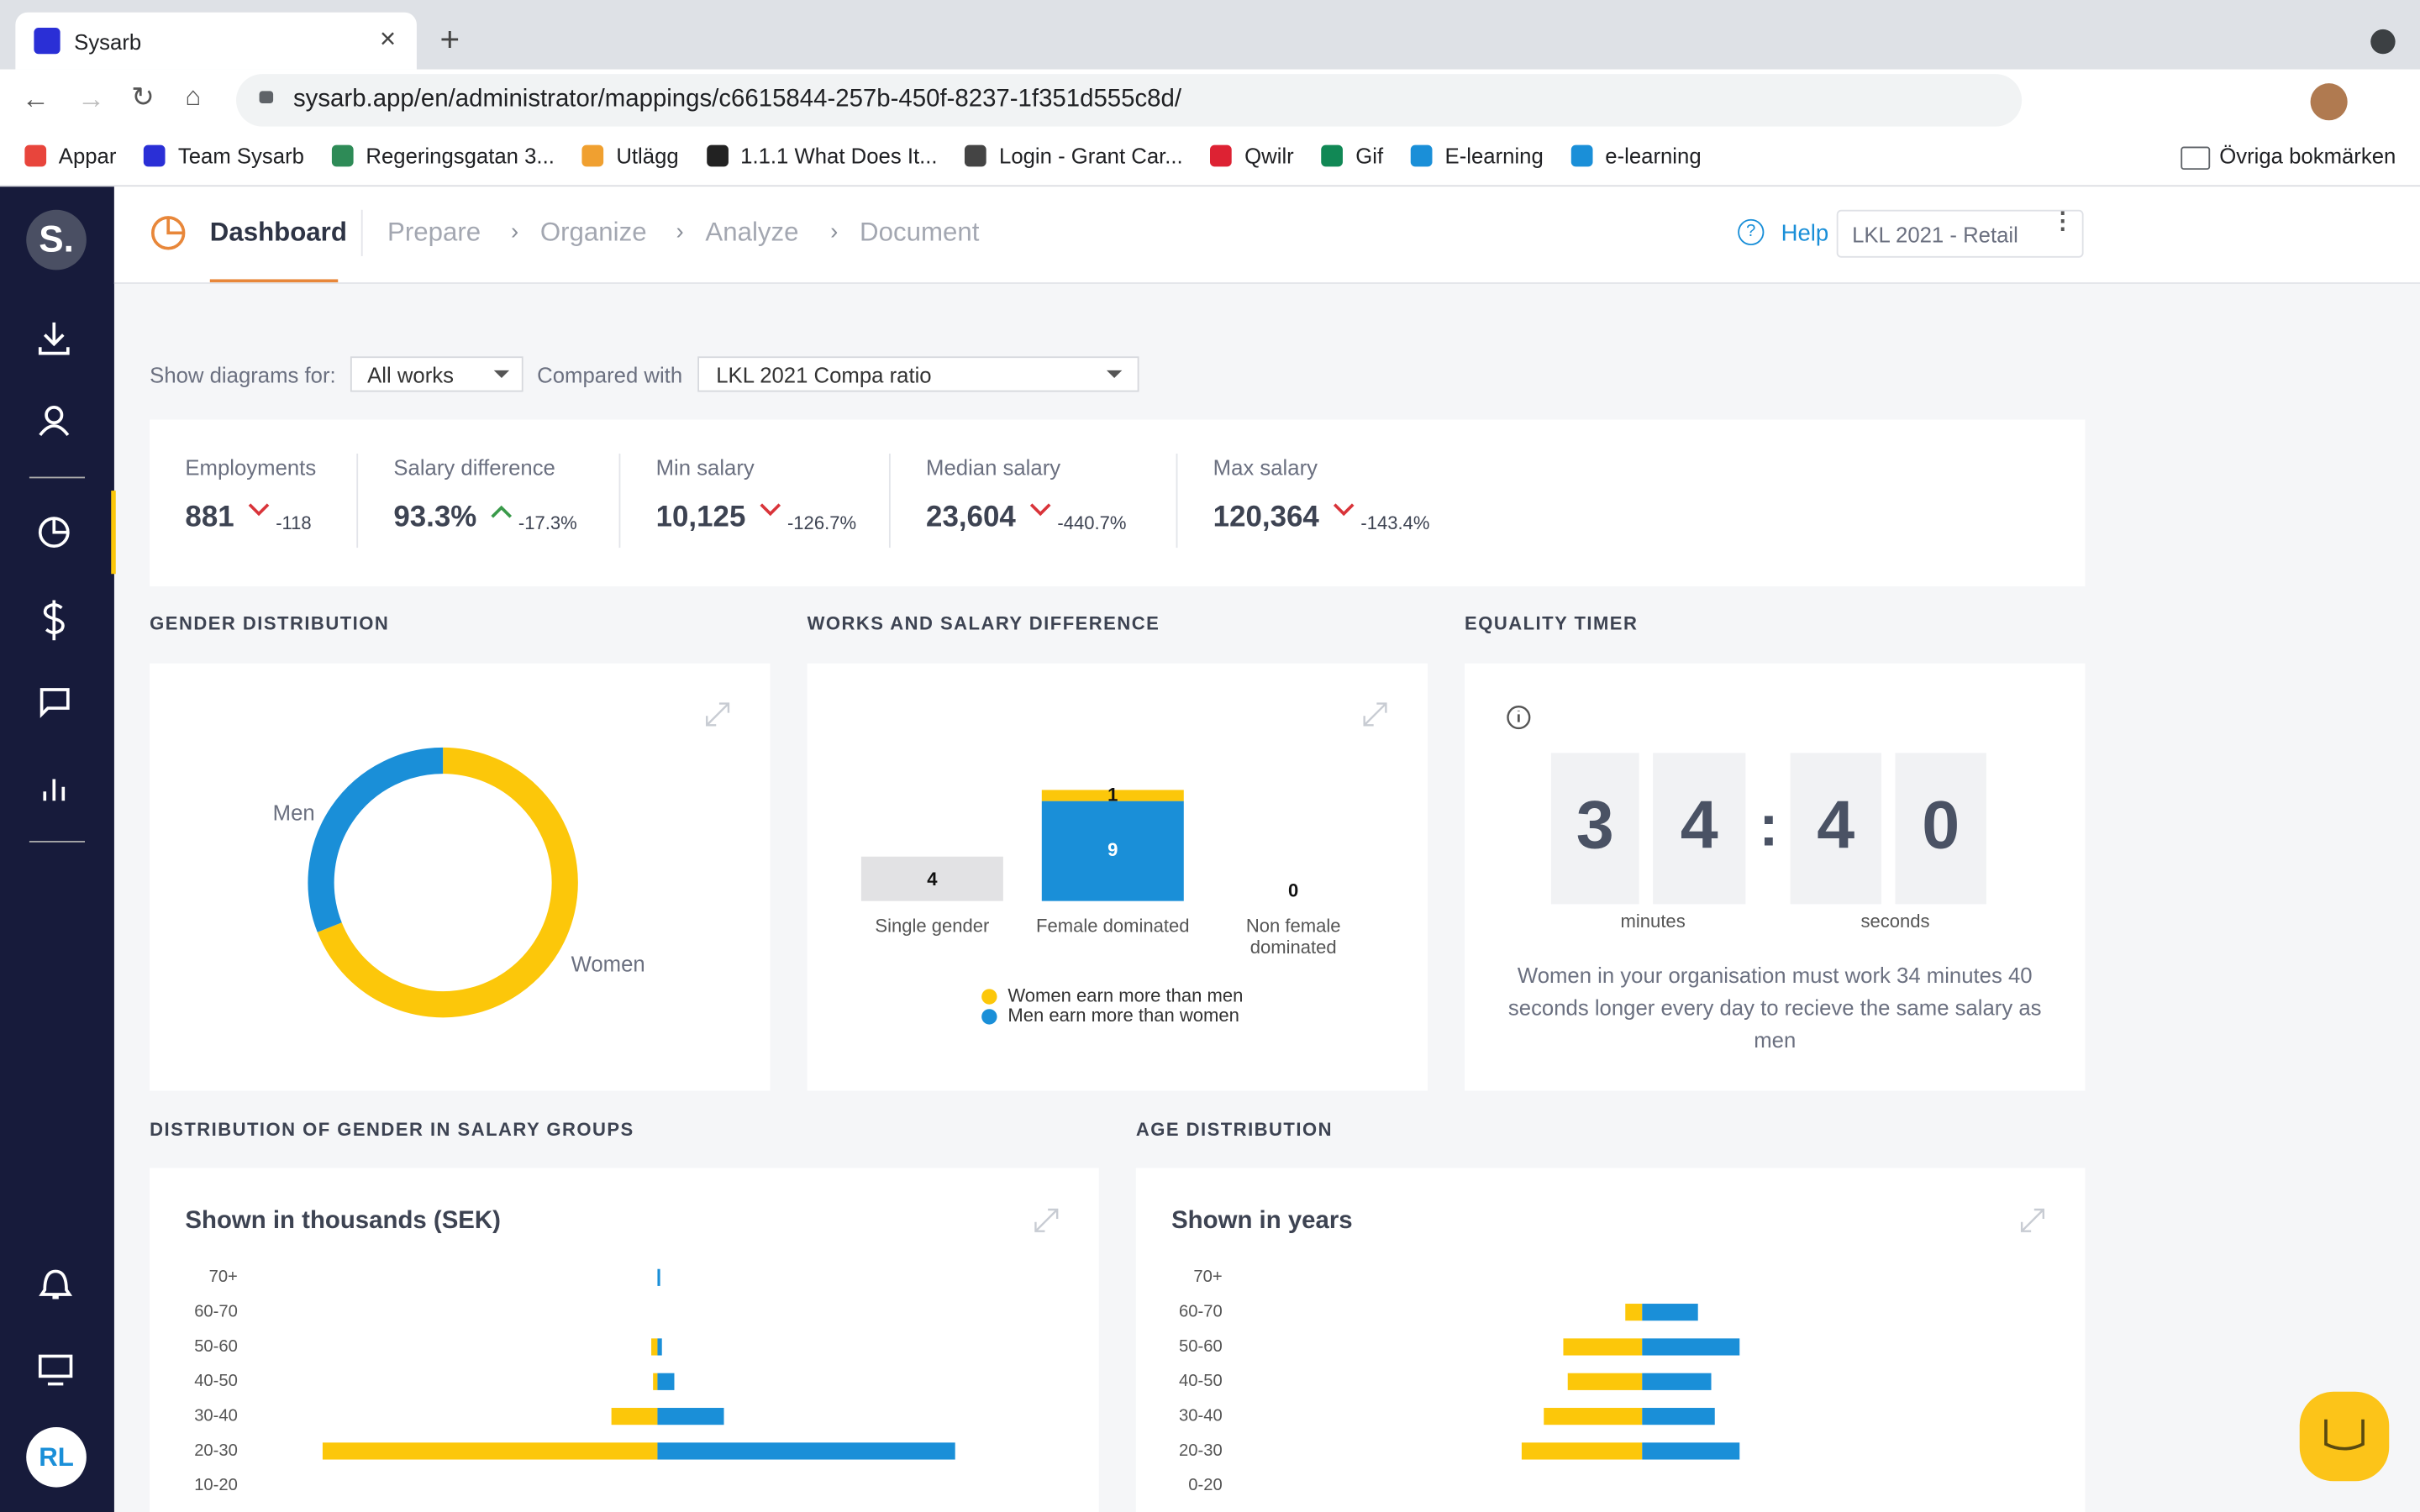 The height and width of the screenshot is (1512, 2420). I want to click on logo: S., so click(56, 239).